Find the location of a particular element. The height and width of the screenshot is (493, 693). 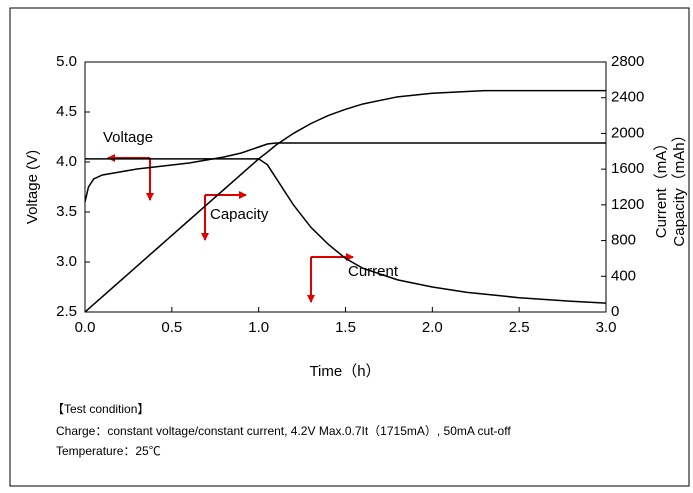

y-tick-label: 4.0 is located at coordinates (66, 161).